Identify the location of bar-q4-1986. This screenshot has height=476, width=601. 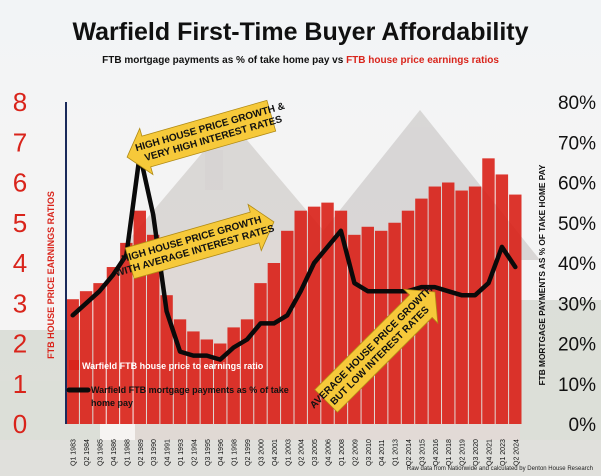
(113, 345).